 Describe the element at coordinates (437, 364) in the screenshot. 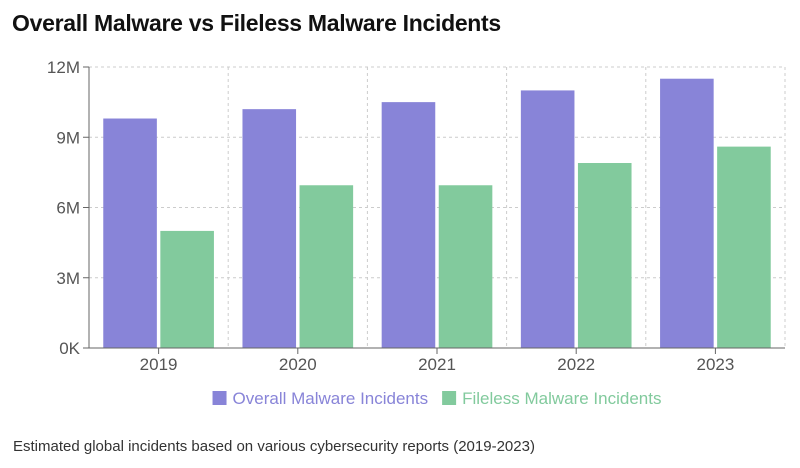

I see `x-tick-label: 2021` at that location.